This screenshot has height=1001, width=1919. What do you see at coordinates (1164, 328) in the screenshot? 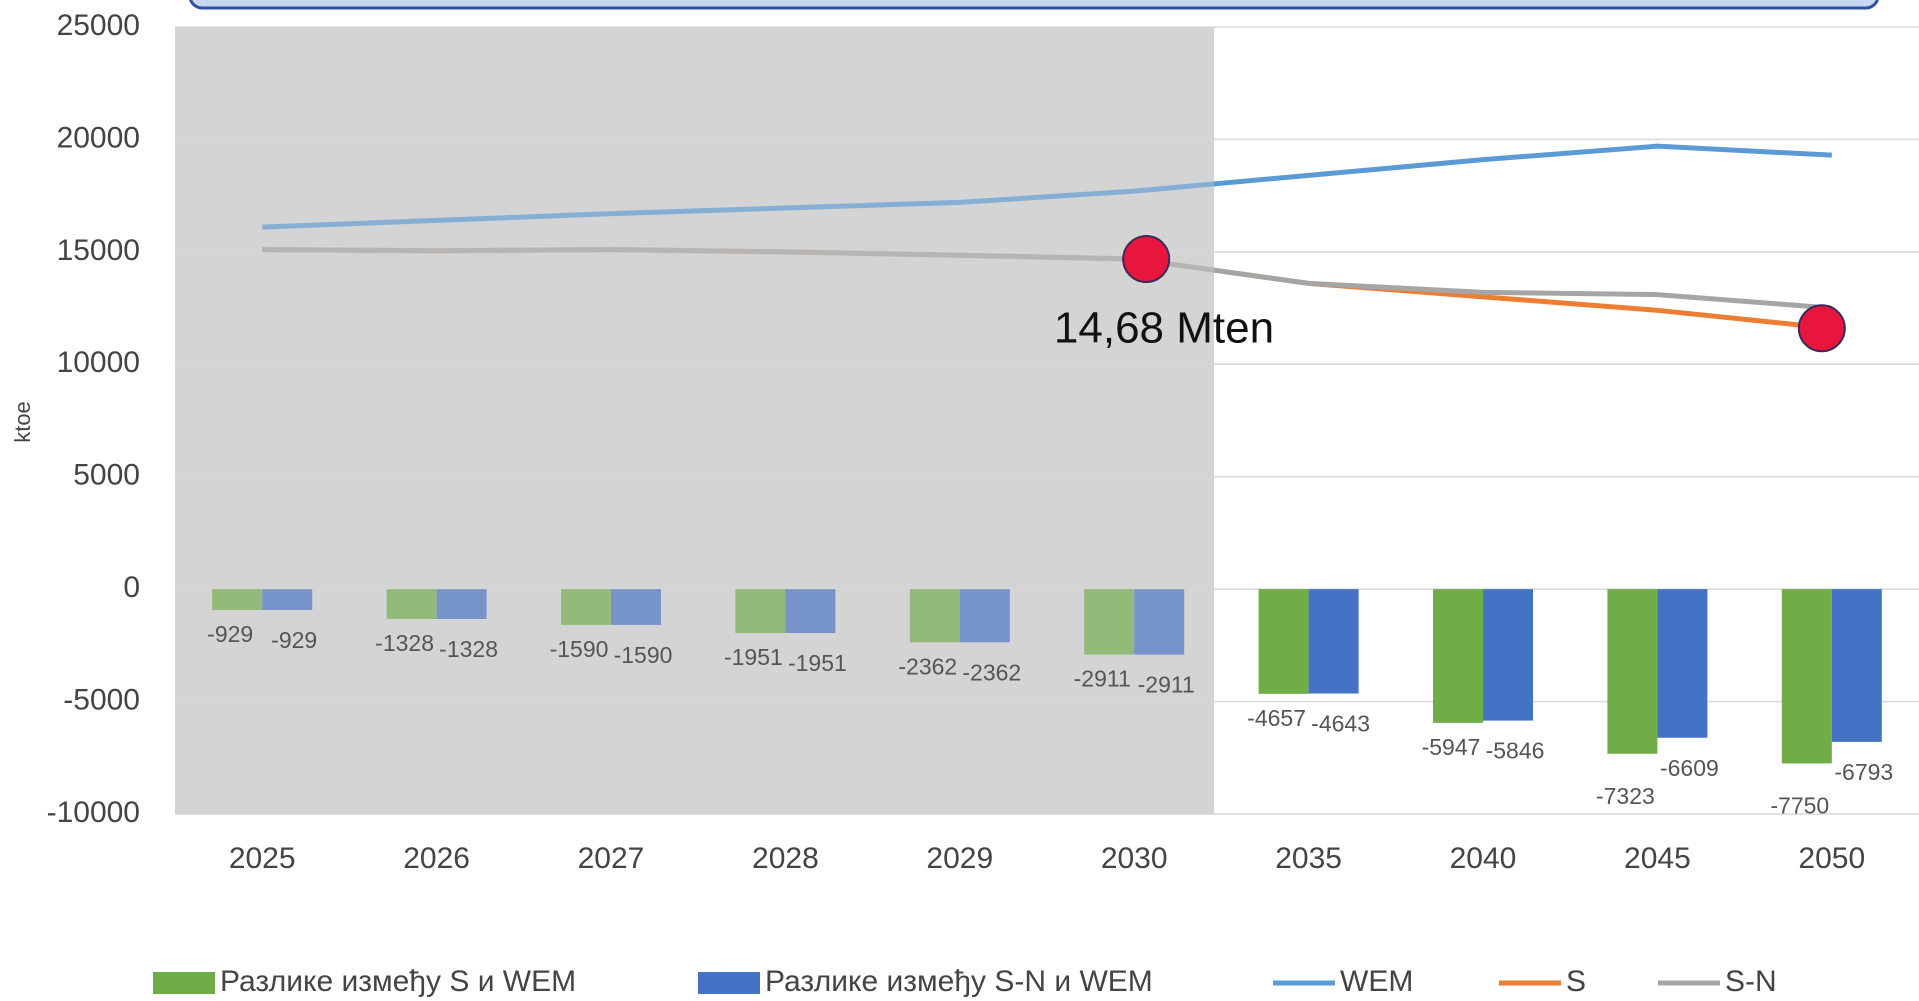
I see `annotation: 14,68 Mten` at bounding box center [1164, 328].